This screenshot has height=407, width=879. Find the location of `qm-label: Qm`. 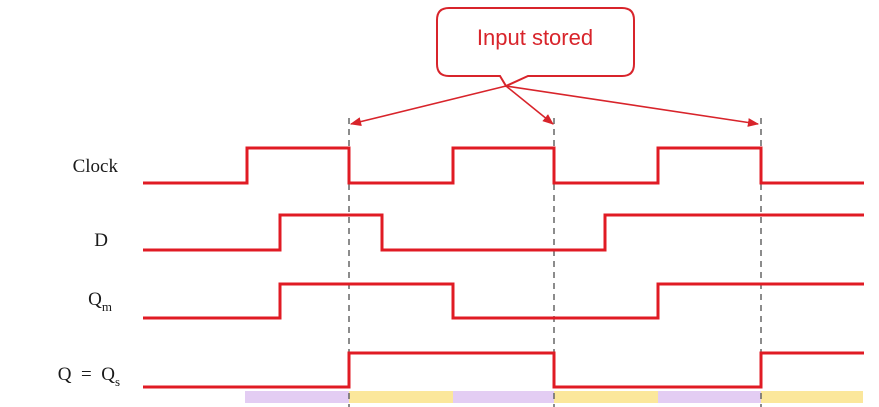

qm-label: Qm is located at coordinates (100, 301).